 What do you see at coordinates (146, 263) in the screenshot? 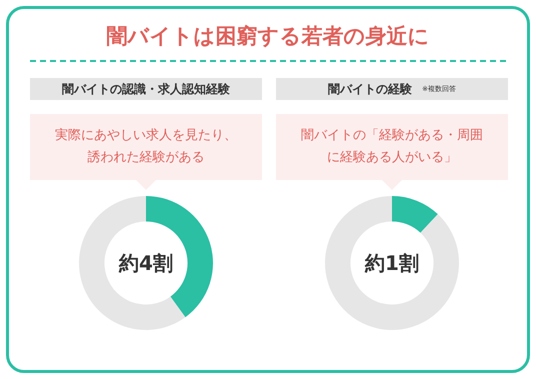
I see `text: 約4割` at bounding box center [146, 263].